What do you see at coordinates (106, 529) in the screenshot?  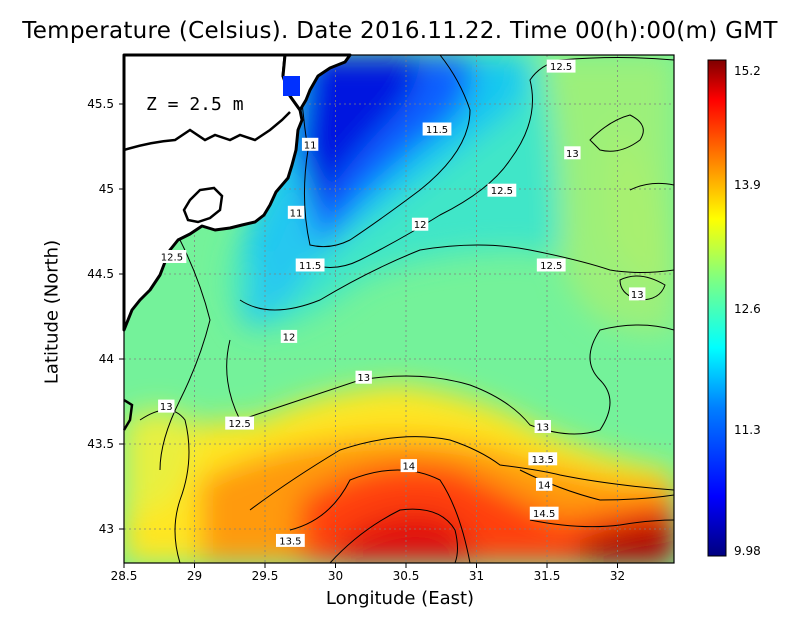 I see `y-tick-label: 43` at bounding box center [106, 529].